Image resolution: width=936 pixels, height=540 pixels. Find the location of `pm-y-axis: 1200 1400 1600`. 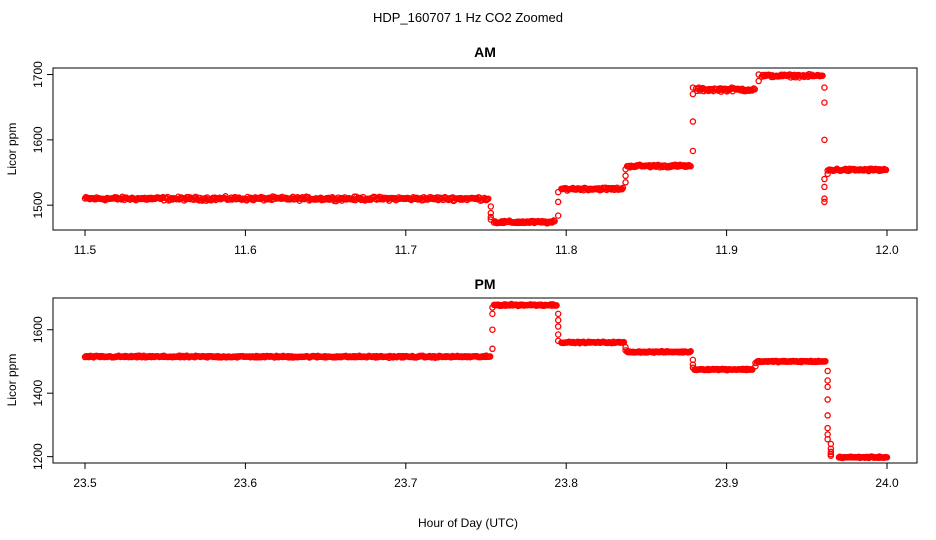

pm-y-axis: 1200 1400 1600 is located at coordinates (42, 393).